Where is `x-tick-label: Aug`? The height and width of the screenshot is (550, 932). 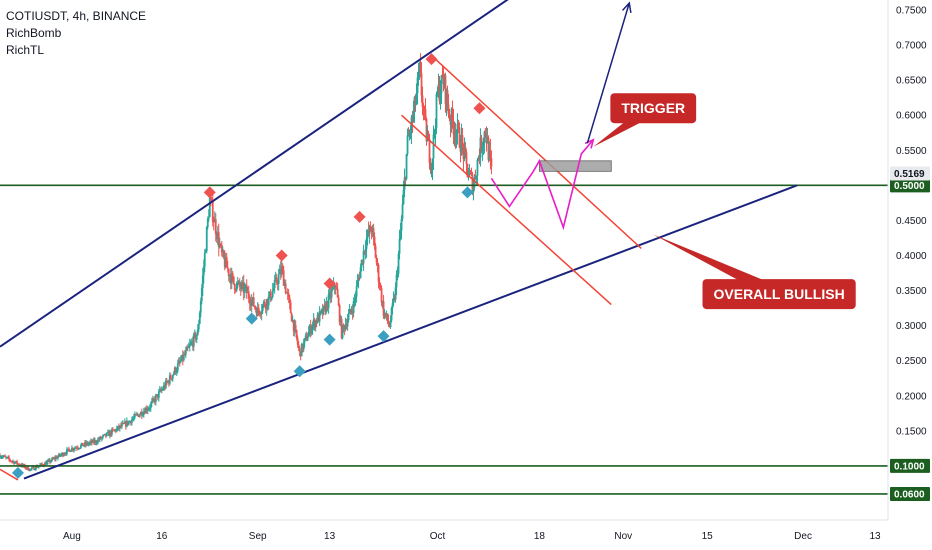
x-tick-label: Aug is located at coordinates (72, 536).